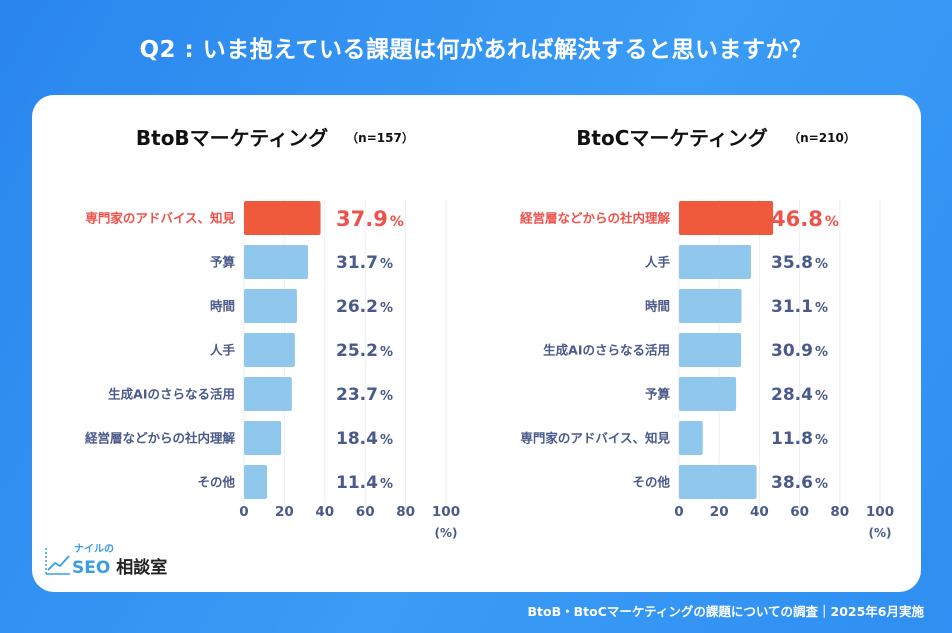 This screenshot has width=952, height=633. I want to click on logo-small-text: ナイルの, so click(94, 549).